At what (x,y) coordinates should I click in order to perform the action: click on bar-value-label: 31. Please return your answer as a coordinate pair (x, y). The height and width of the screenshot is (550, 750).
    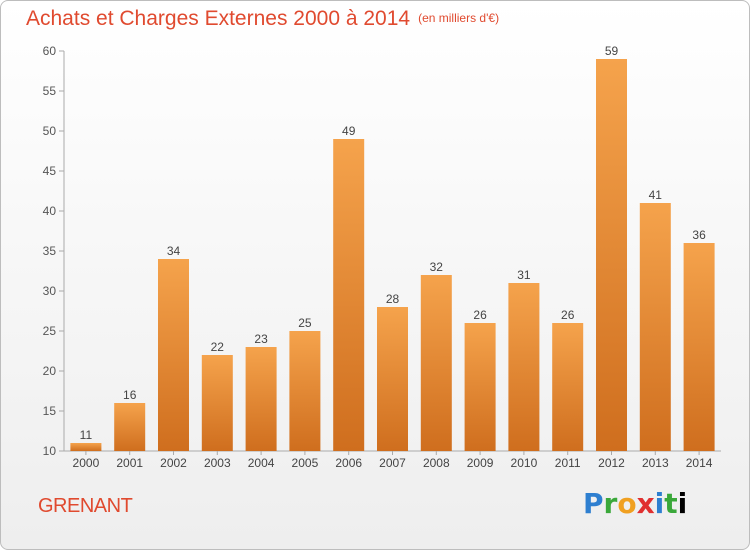
    Looking at the image, I should click on (524, 275).